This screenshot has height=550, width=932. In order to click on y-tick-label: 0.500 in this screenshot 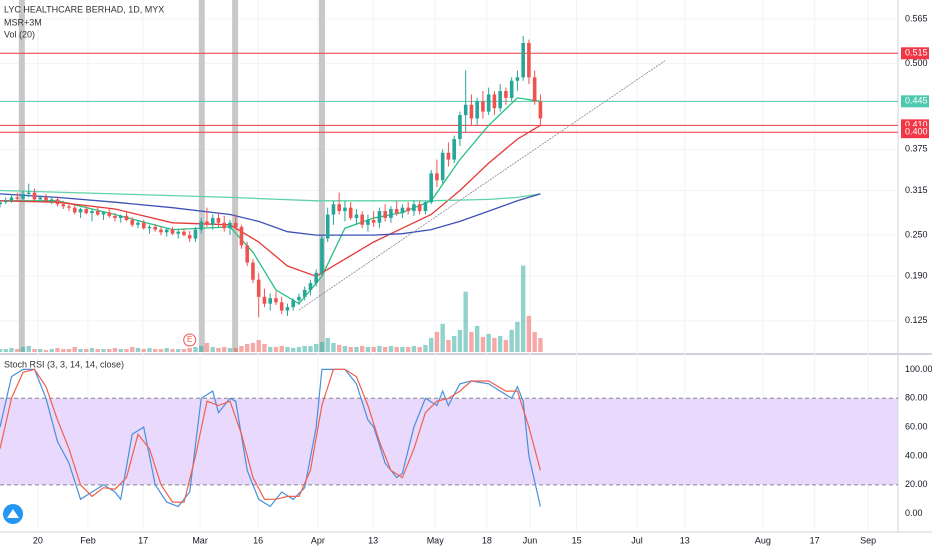, I will do `click(916, 63)`.